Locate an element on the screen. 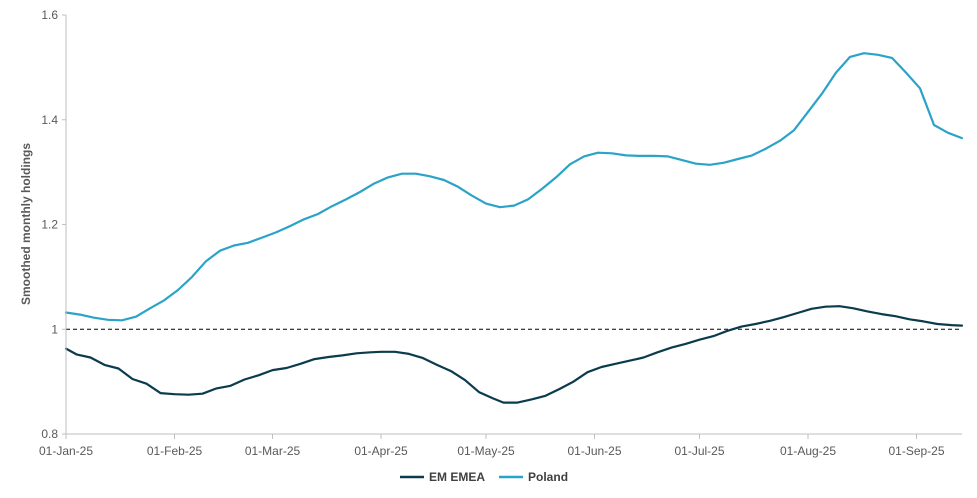 The height and width of the screenshot is (498, 977). y-axis-ticks: 0.8 1 1.2 1.4 1.6 is located at coordinates (53, 224).